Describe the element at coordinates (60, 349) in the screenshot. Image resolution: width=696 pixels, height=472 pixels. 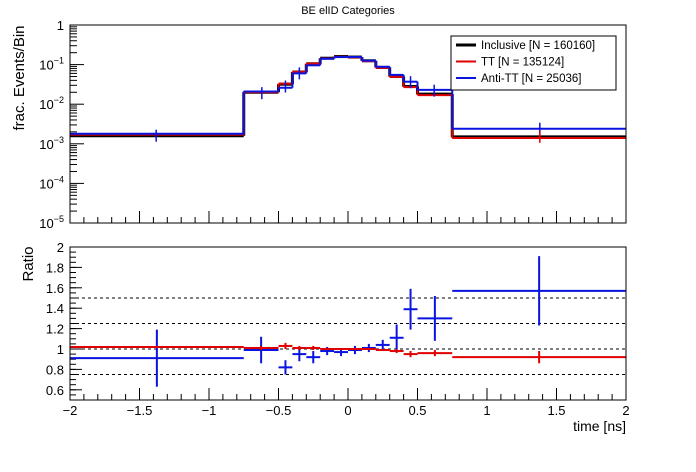
I see `bottom-y-tick-label: 1` at that location.